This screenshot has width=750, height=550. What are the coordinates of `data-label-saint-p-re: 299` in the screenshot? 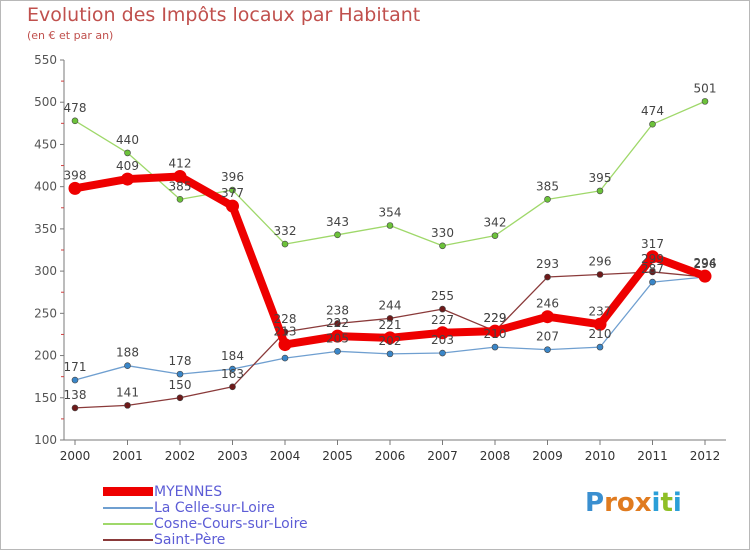 It's located at (652, 259).